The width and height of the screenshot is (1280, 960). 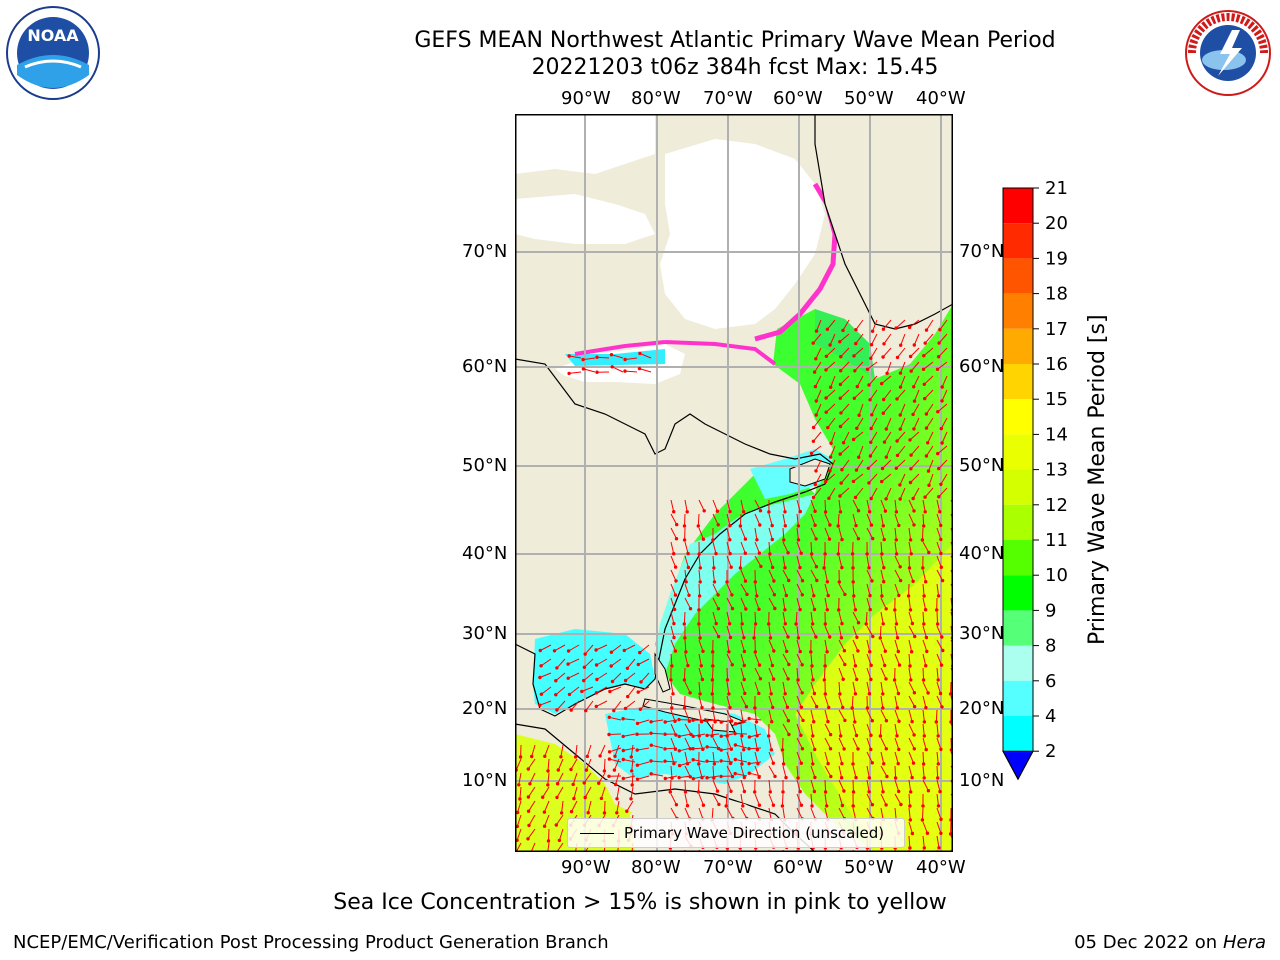 I want to click on legend-line-sample, so click(x=597, y=833).